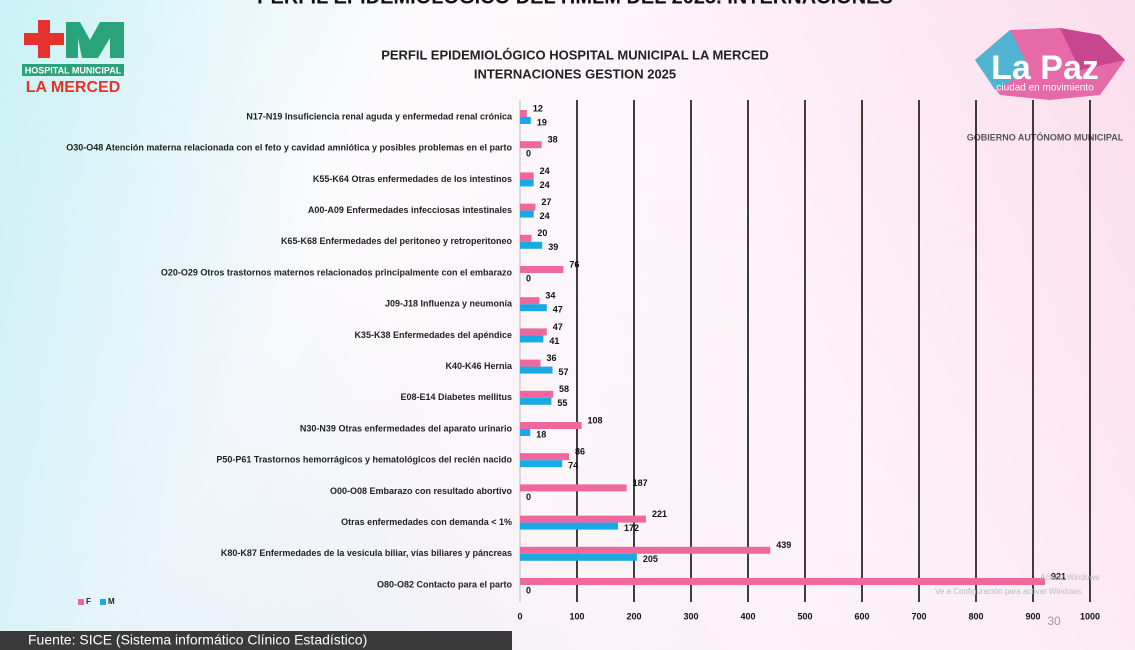  I want to click on logo-text: GOBIERNO AUTÓNOMO MUNICIPAL, so click(1045, 136).